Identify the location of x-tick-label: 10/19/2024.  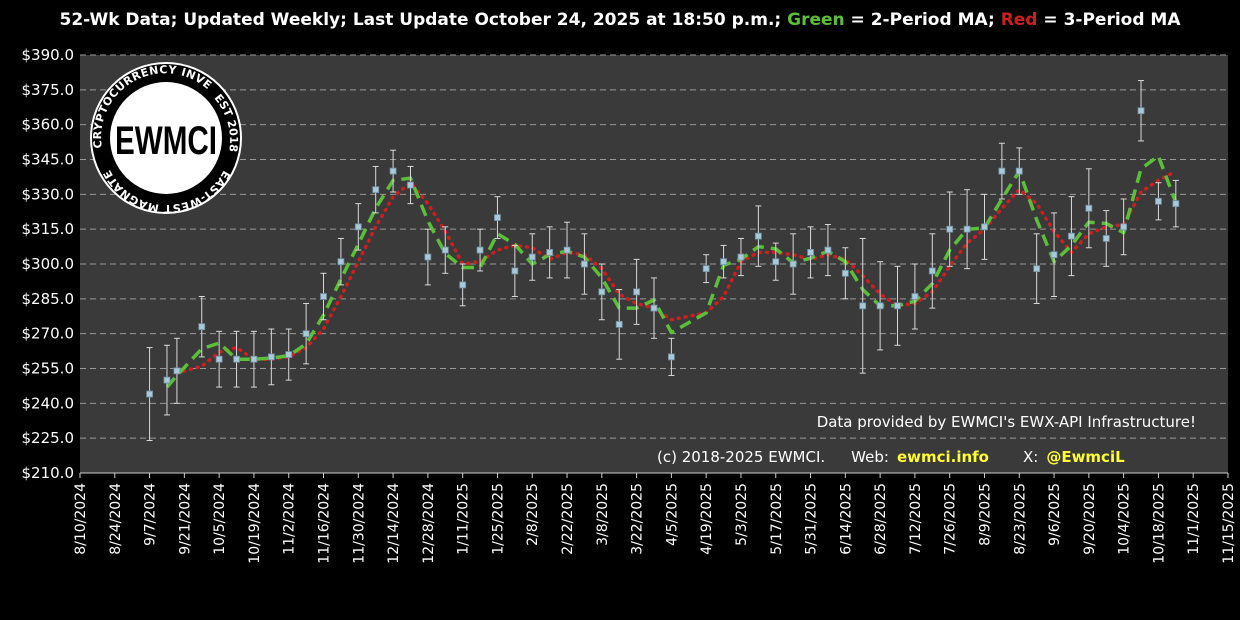
(255, 523).